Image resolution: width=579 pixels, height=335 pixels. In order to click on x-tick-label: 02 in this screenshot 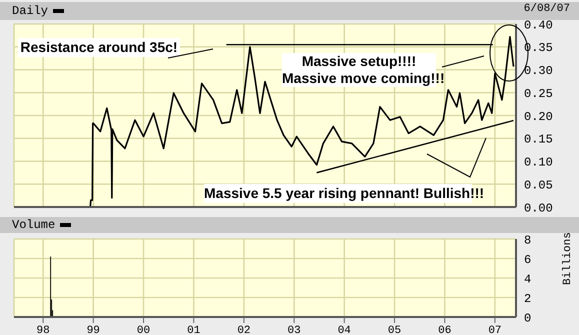, I will do `click(244, 329)`.